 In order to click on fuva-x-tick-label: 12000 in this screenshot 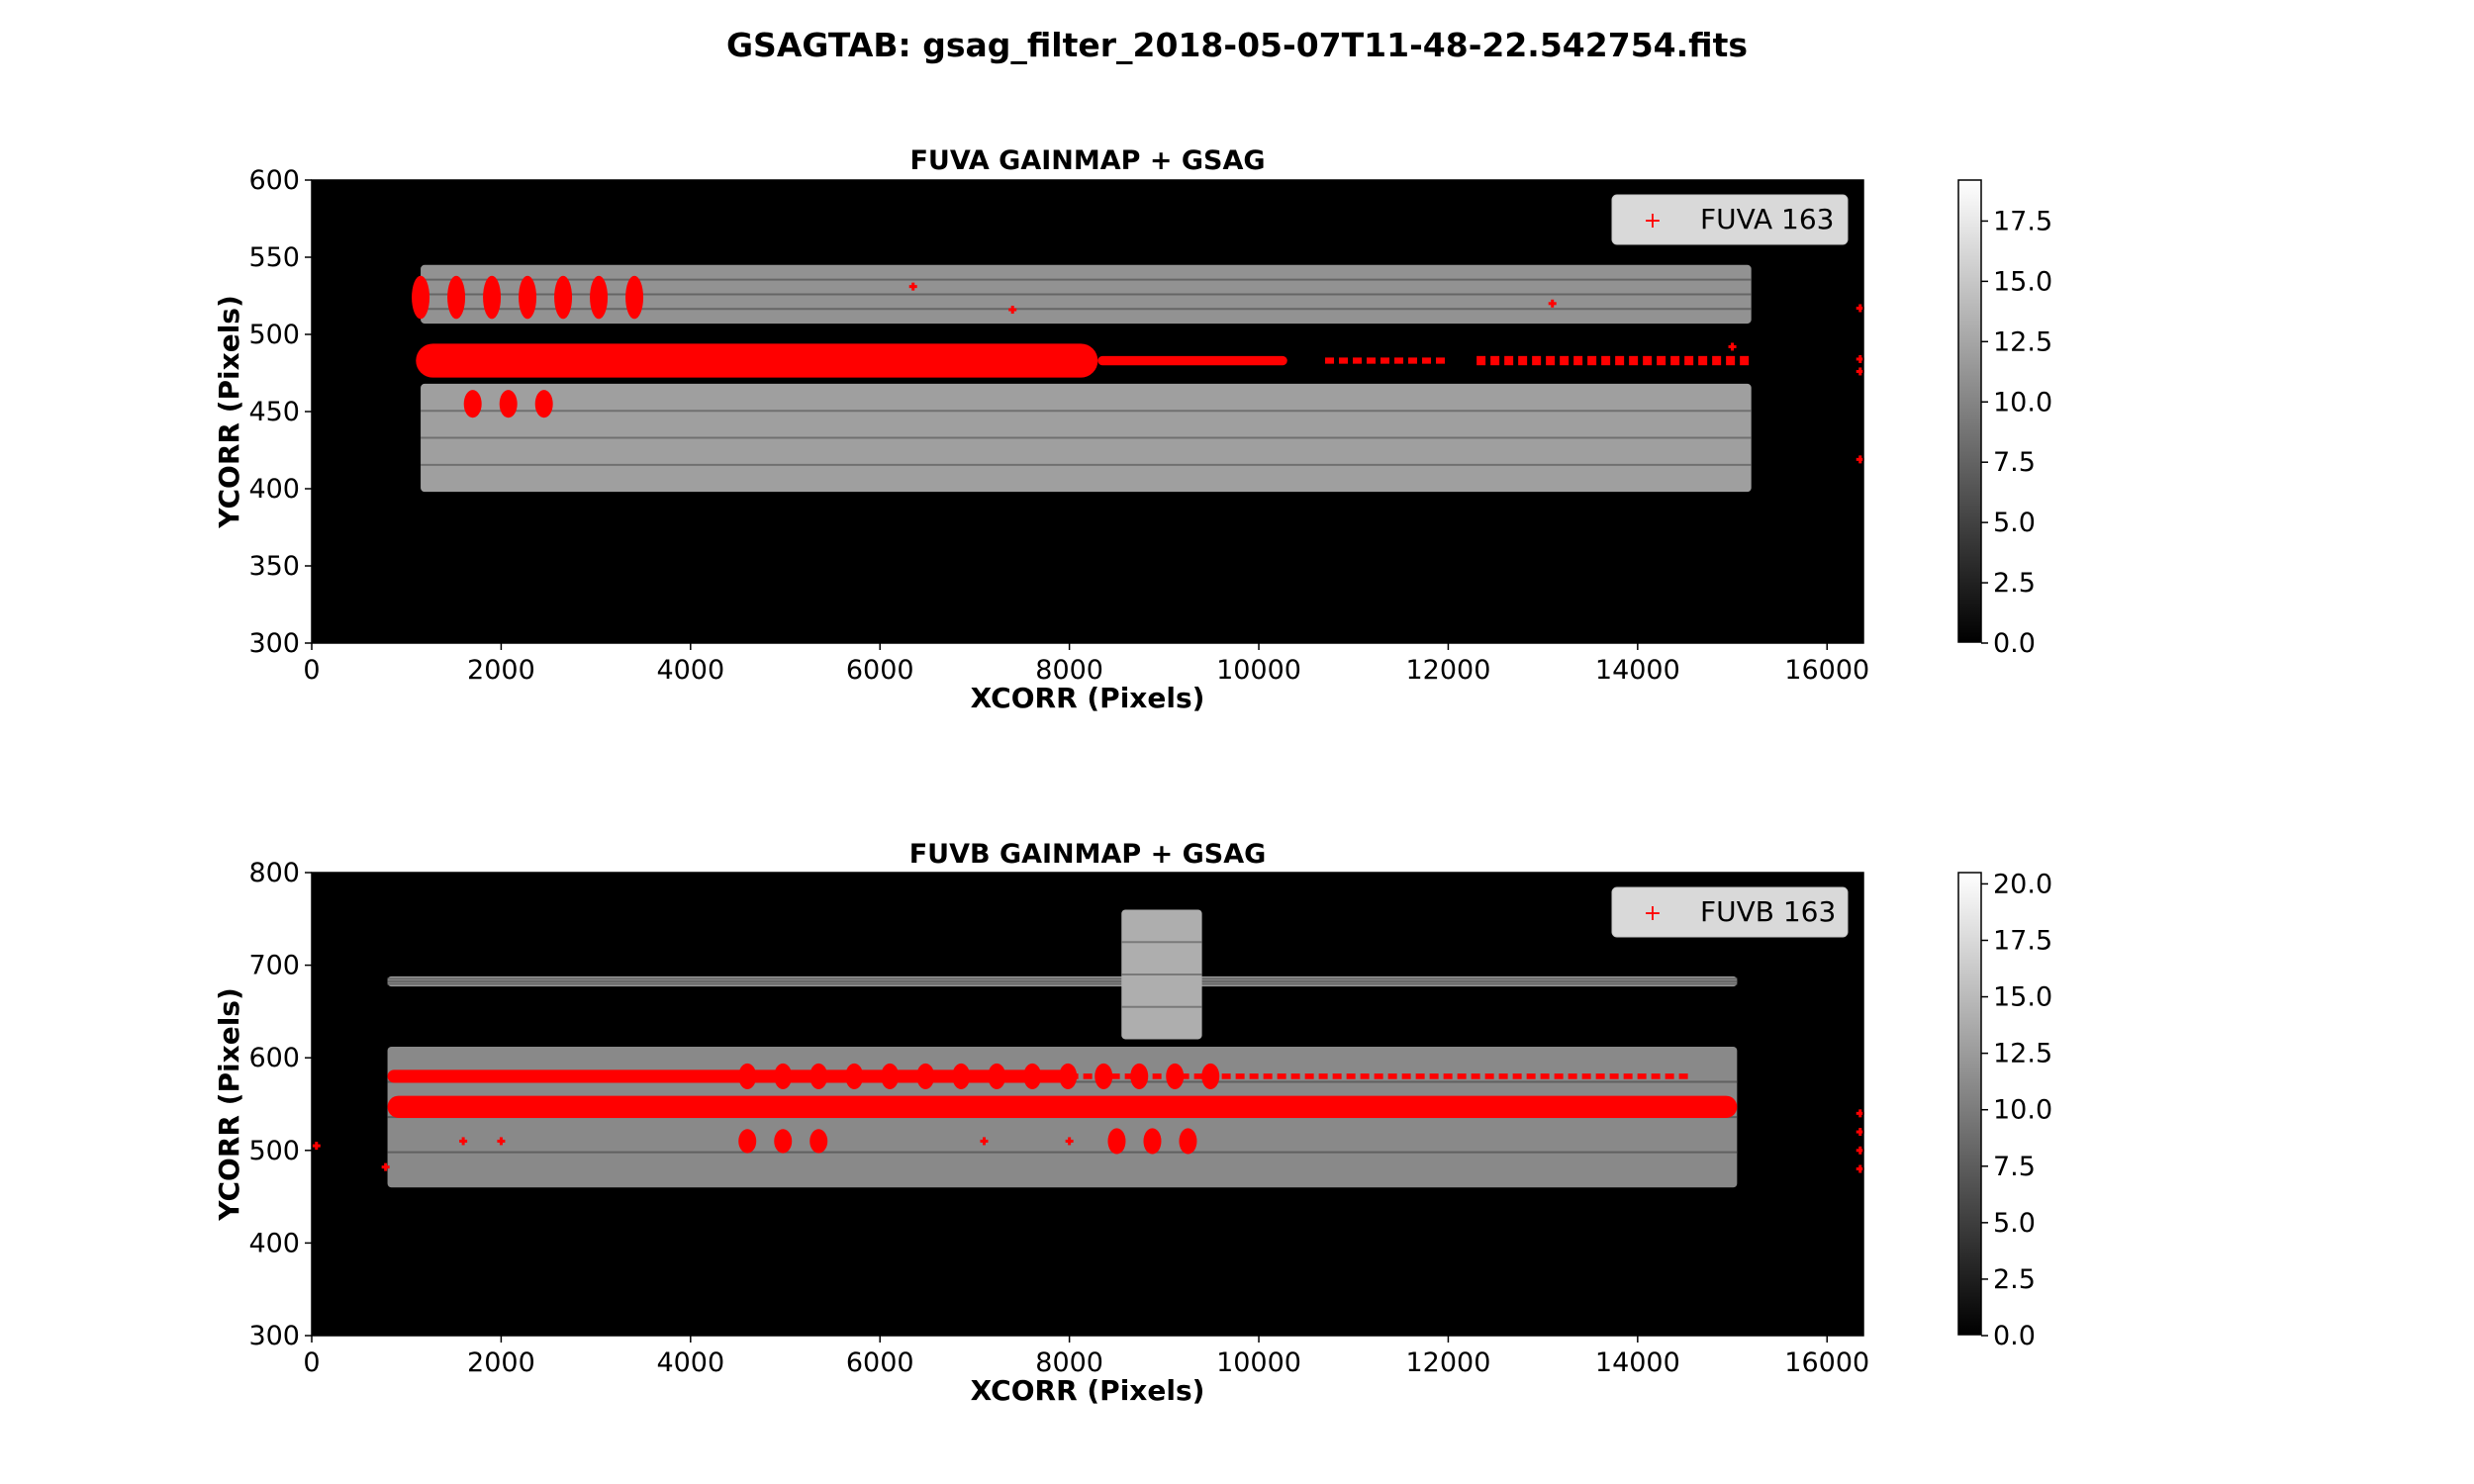, I will do `click(1448, 670)`.